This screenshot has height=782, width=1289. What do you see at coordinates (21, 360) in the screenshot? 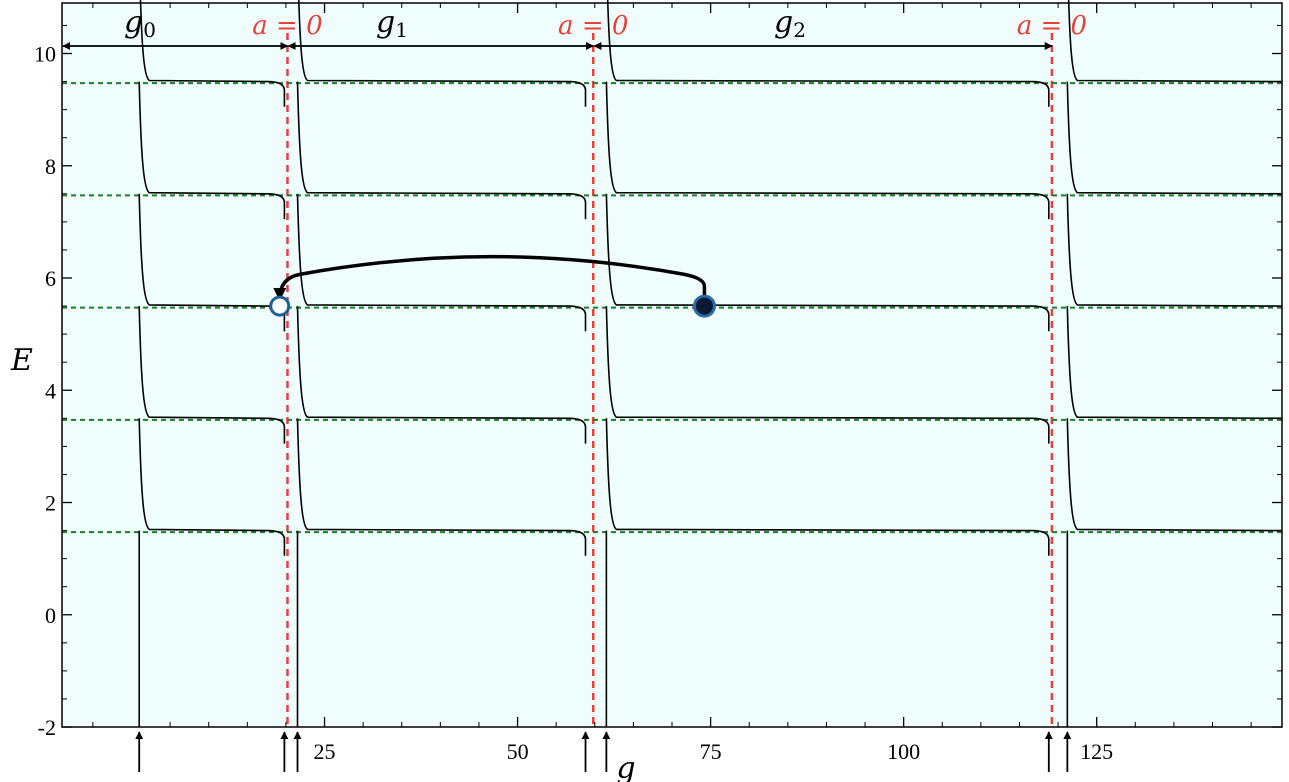
I see `y-axis-title: E` at bounding box center [21, 360].